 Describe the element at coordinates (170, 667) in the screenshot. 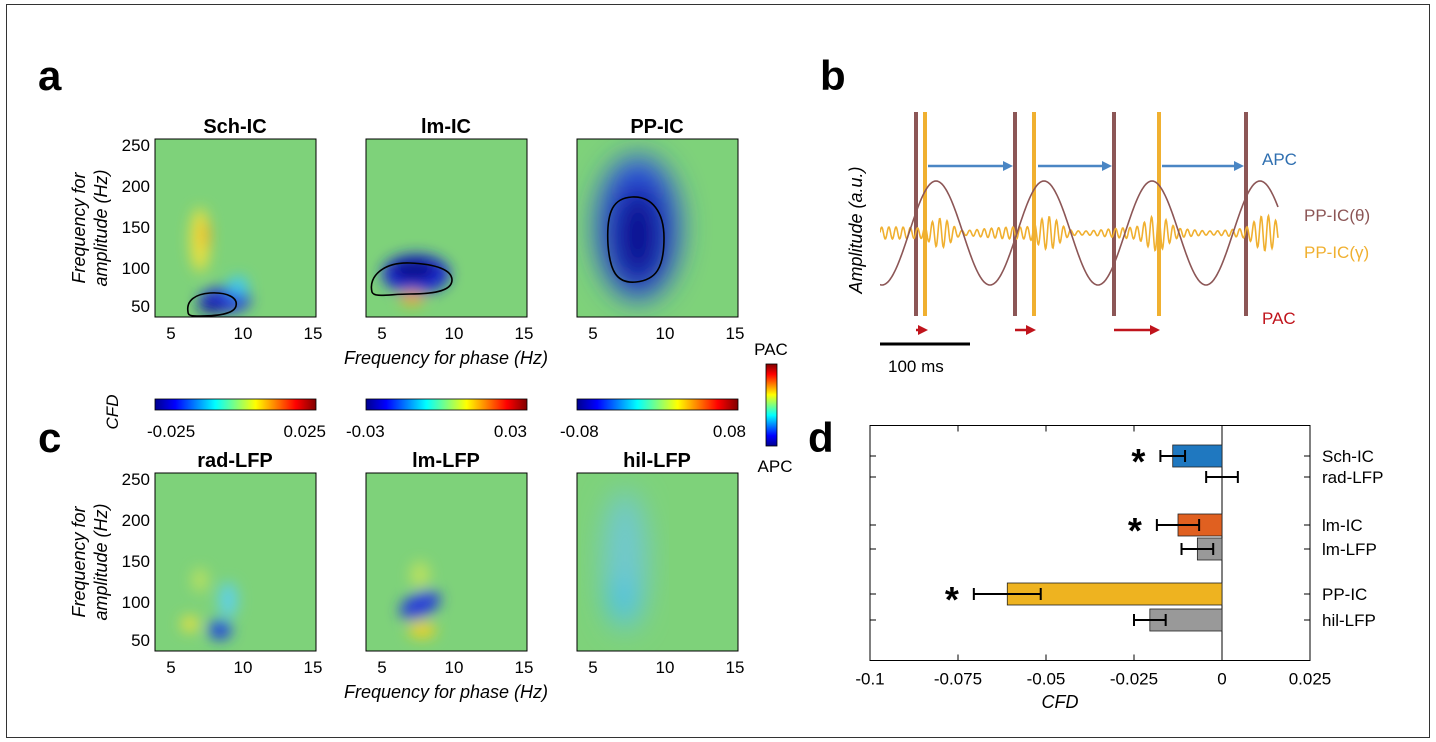

I see `xtick-c1-5: 5` at that location.